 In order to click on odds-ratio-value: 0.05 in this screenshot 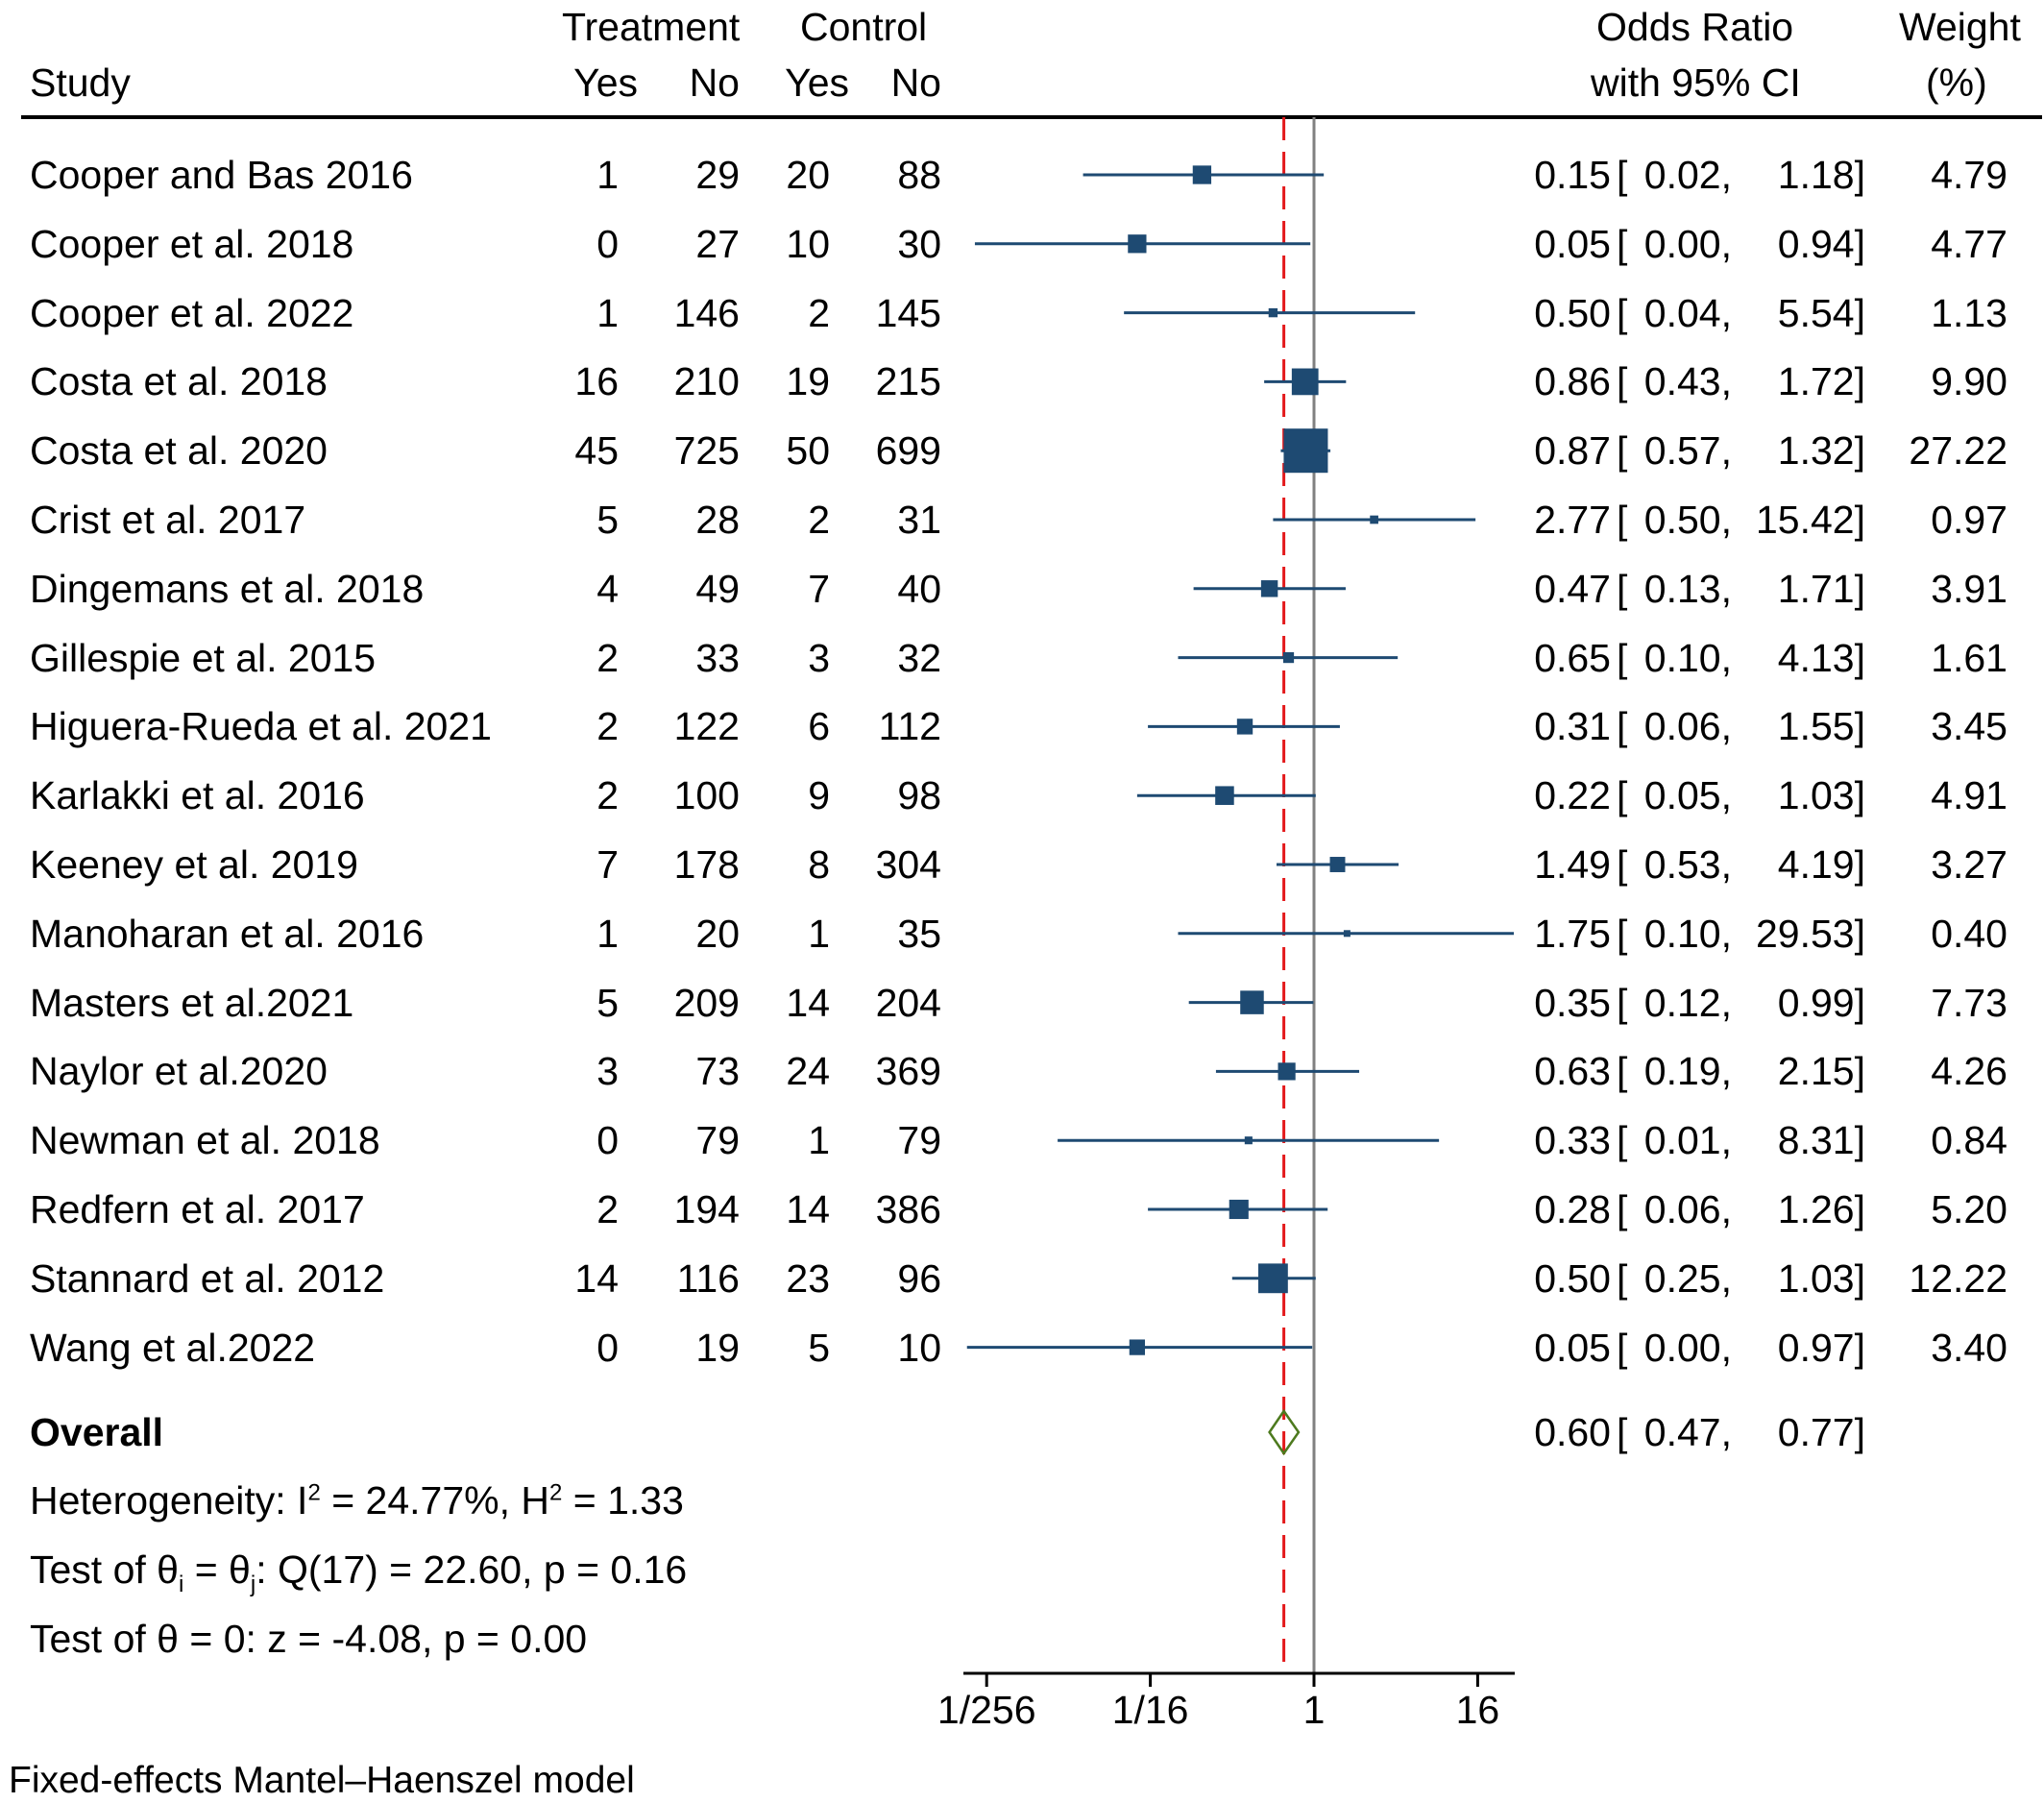, I will do `click(1572, 1347)`.